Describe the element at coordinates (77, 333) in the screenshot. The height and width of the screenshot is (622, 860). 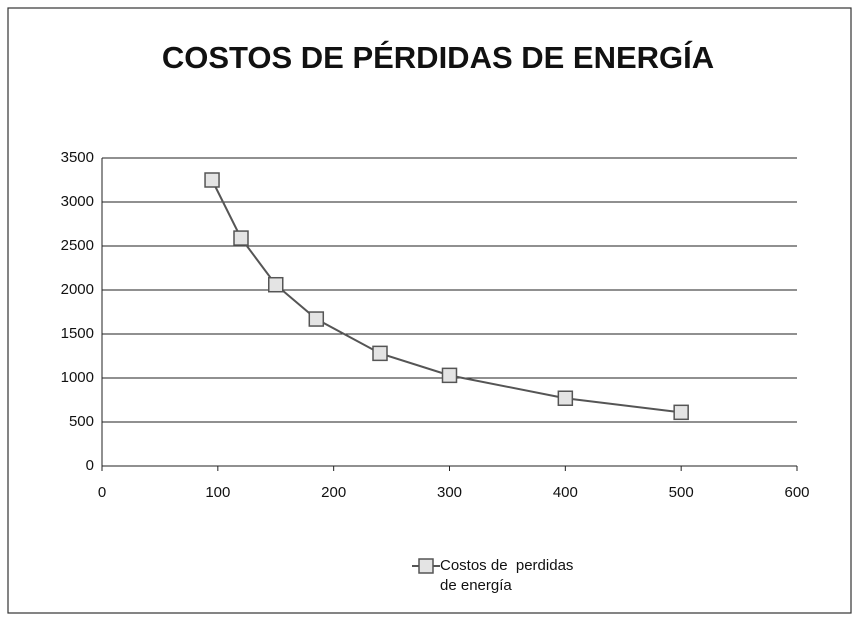
I see `y-tick-label: 1500` at that location.